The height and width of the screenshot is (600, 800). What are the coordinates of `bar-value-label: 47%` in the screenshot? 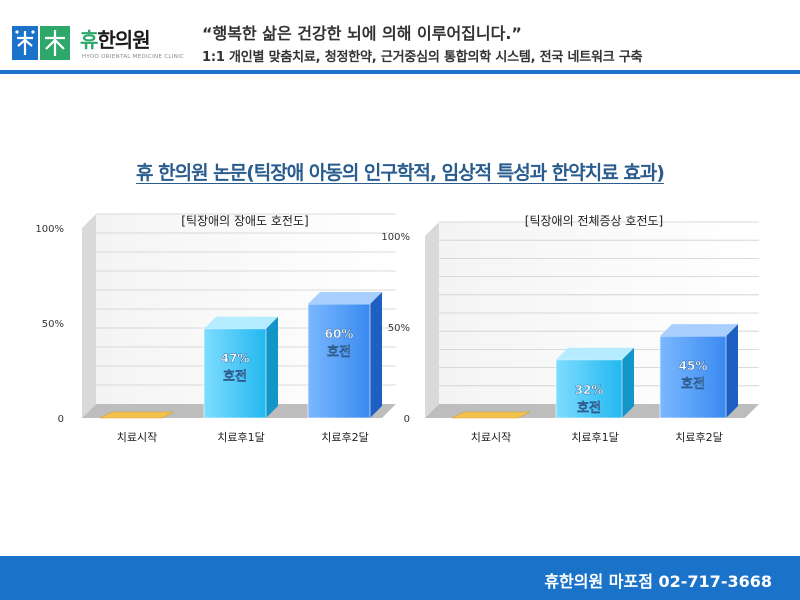 It's located at (235, 359).